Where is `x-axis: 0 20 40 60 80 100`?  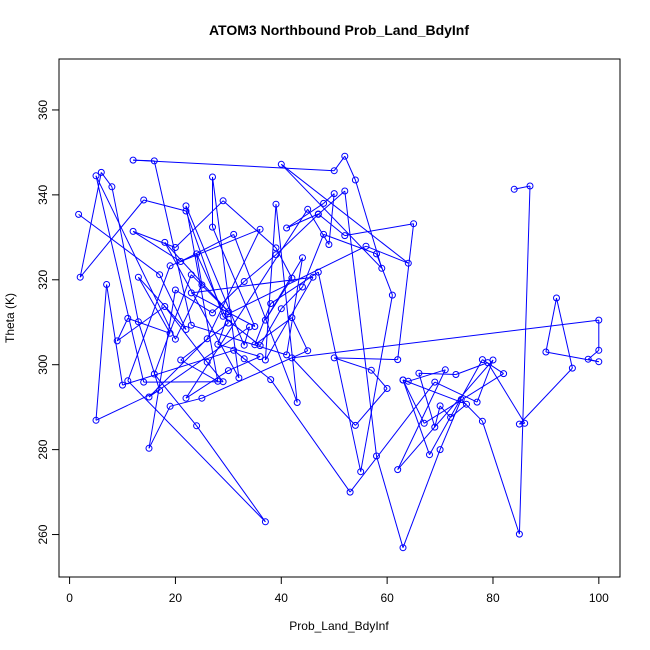 x-axis: 0 20 40 60 80 100 is located at coordinates (337, 590).